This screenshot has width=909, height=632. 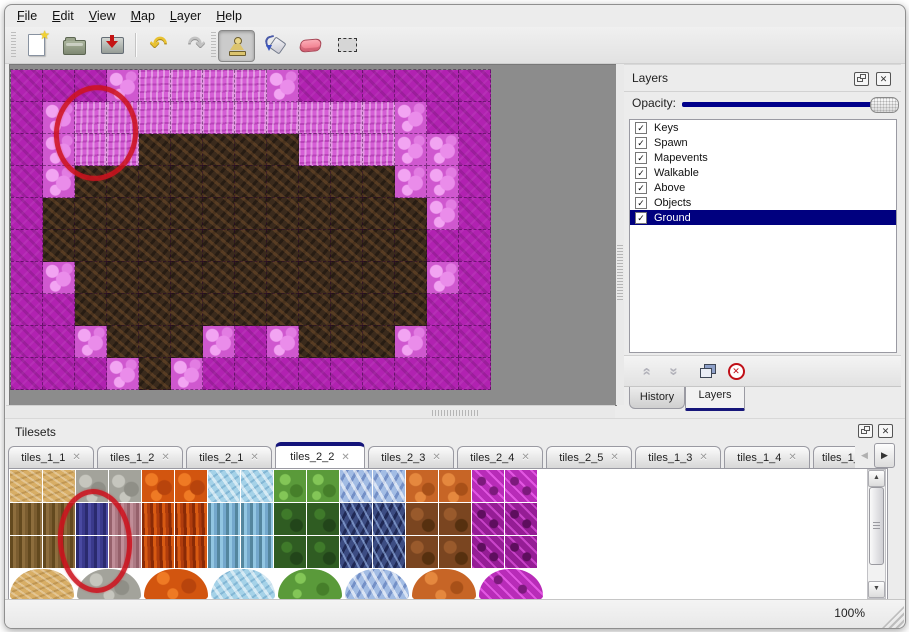 I want to click on tab-layers: Layers, so click(x=715, y=399).